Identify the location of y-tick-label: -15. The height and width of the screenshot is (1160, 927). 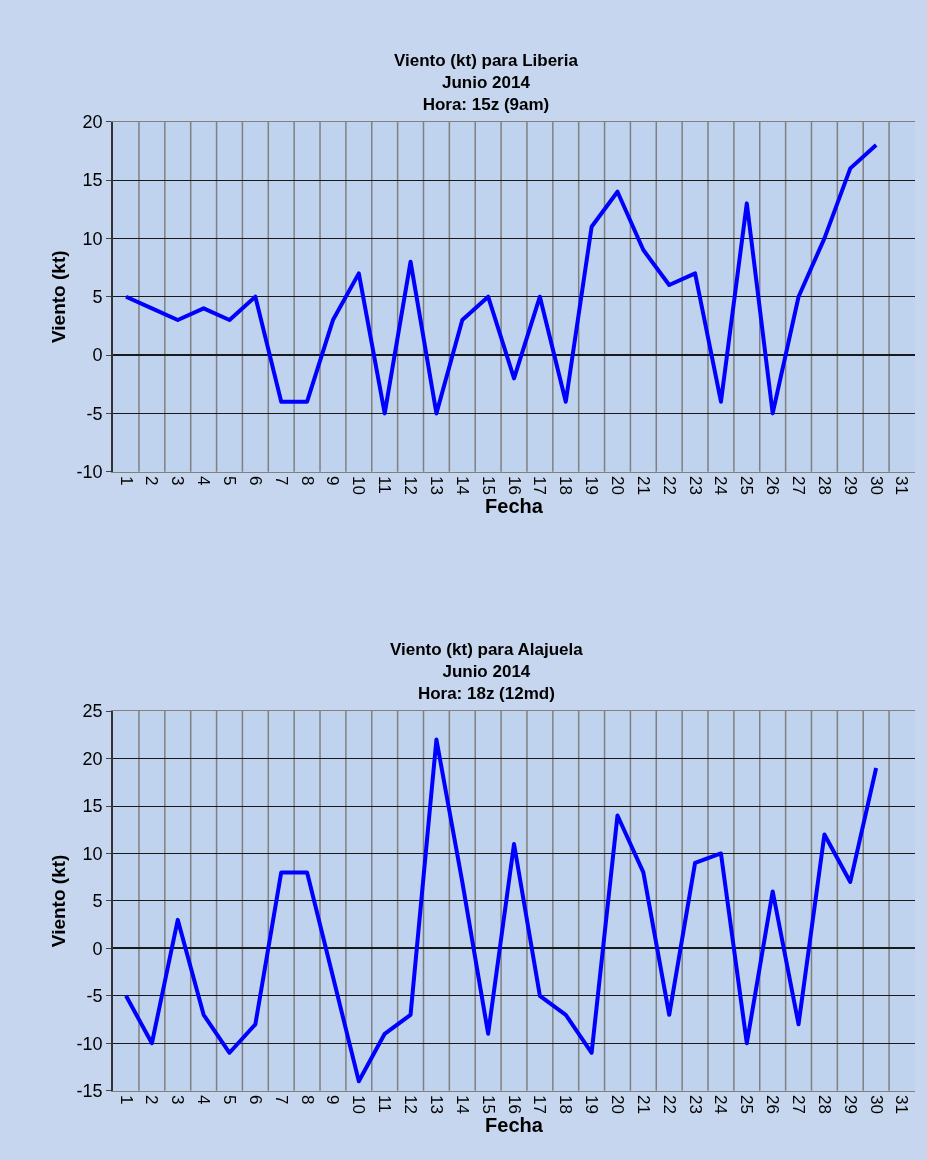
(89, 1091).